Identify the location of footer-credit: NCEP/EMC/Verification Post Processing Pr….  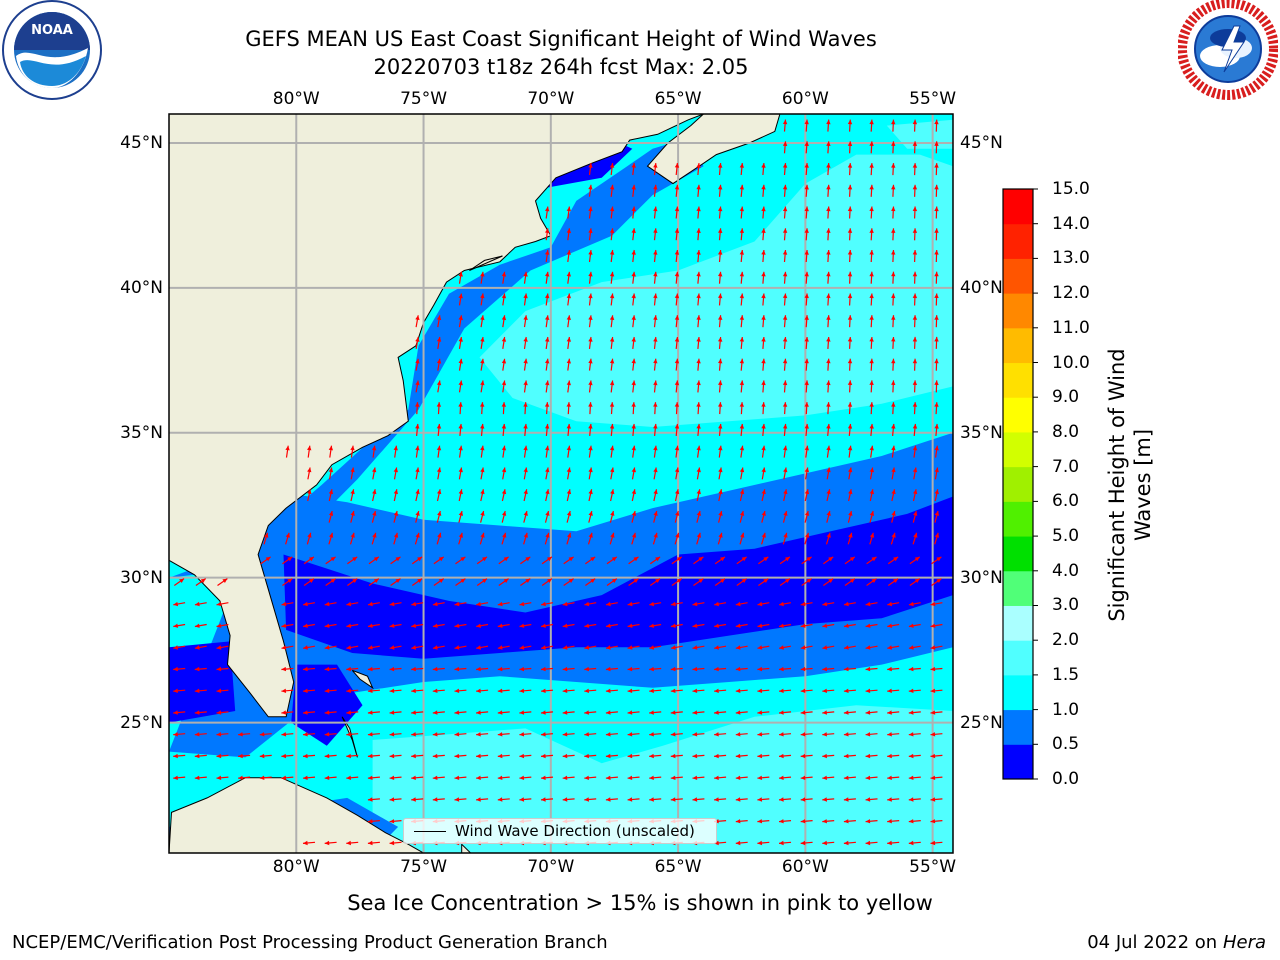
(310, 942).